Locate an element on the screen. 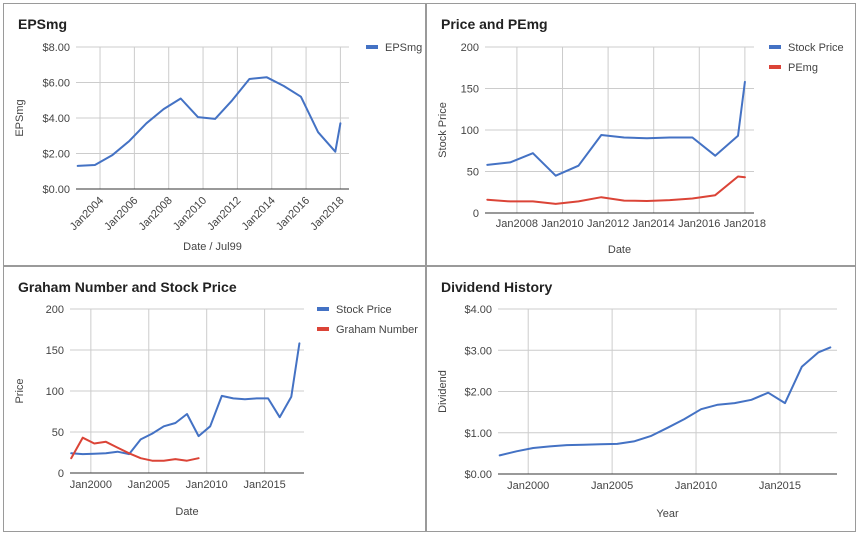 The width and height of the screenshot is (857, 535). y-axis-label: Stock Price is located at coordinates (443, 130).